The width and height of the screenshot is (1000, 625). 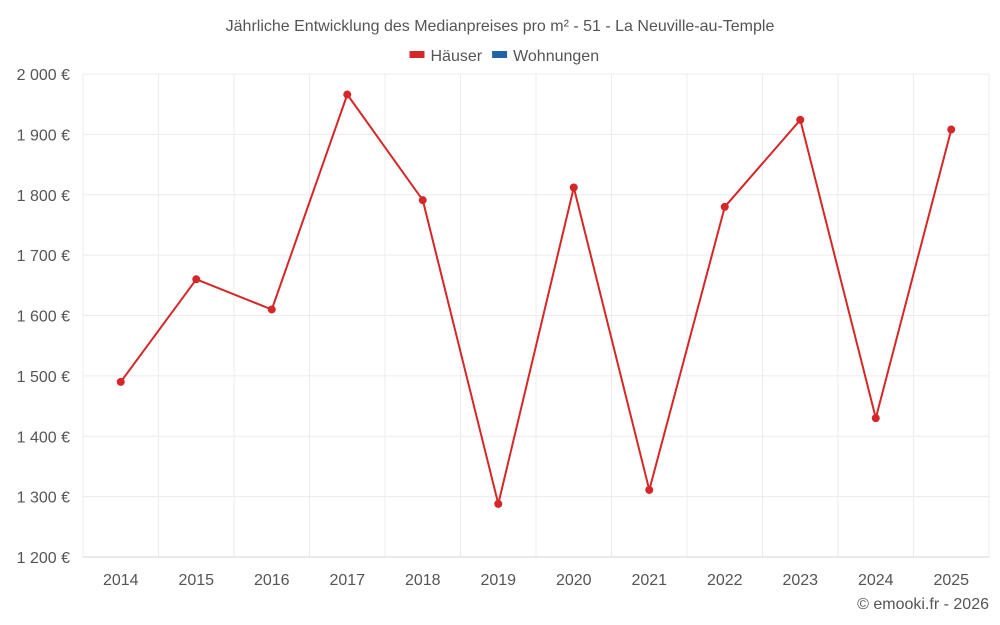 I want to click on y-tick-label: 1 600 €, so click(x=43, y=317).